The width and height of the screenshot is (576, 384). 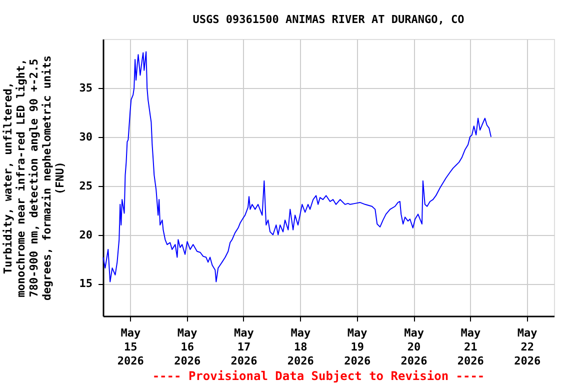 I want to click on x-tick-label: May 21 2026, so click(x=470, y=347).